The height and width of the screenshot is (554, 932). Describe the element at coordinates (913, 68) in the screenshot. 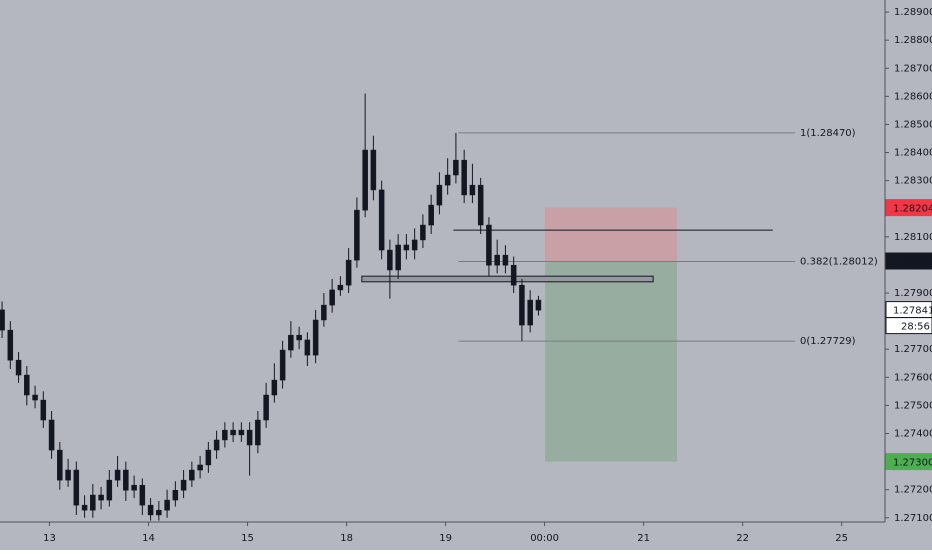

I see `y-tick-label: 1.28700` at that location.